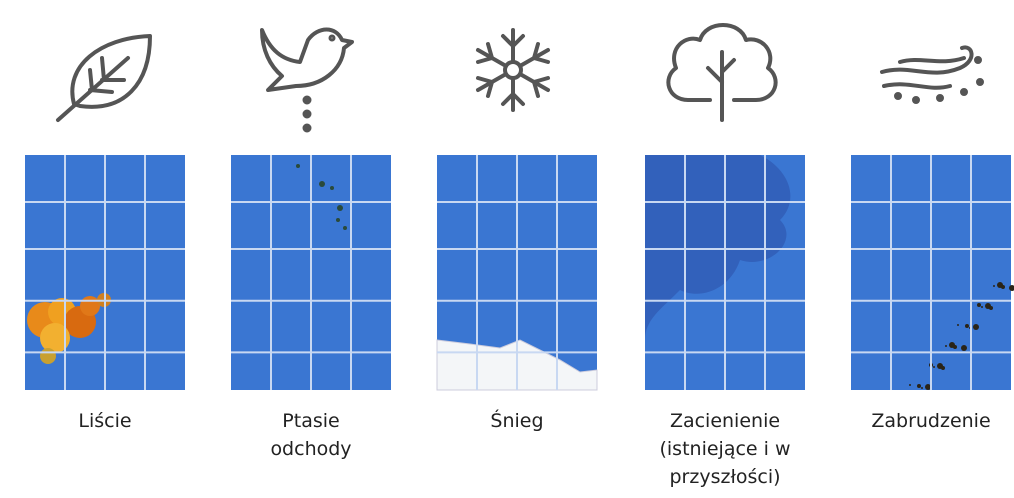  I want to click on wind-icon, so click(932, 74).